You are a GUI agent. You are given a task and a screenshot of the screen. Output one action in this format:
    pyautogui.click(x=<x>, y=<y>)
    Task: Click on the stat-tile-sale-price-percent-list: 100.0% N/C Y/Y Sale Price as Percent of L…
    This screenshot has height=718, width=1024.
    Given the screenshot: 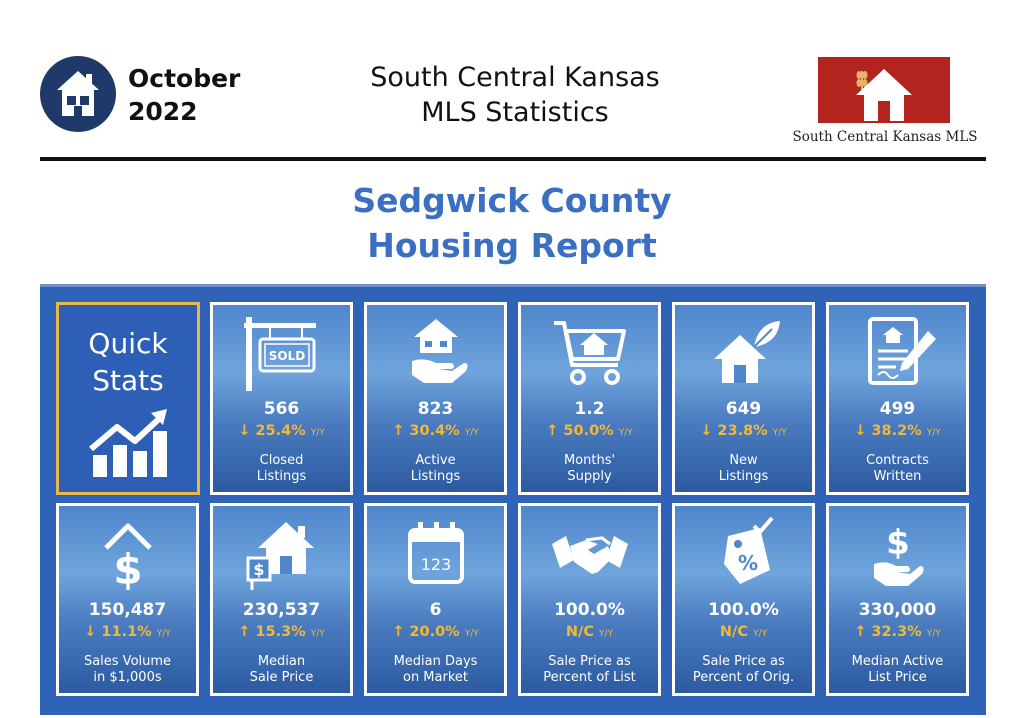 What is the action you would take?
    pyautogui.click(x=589, y=599)
    